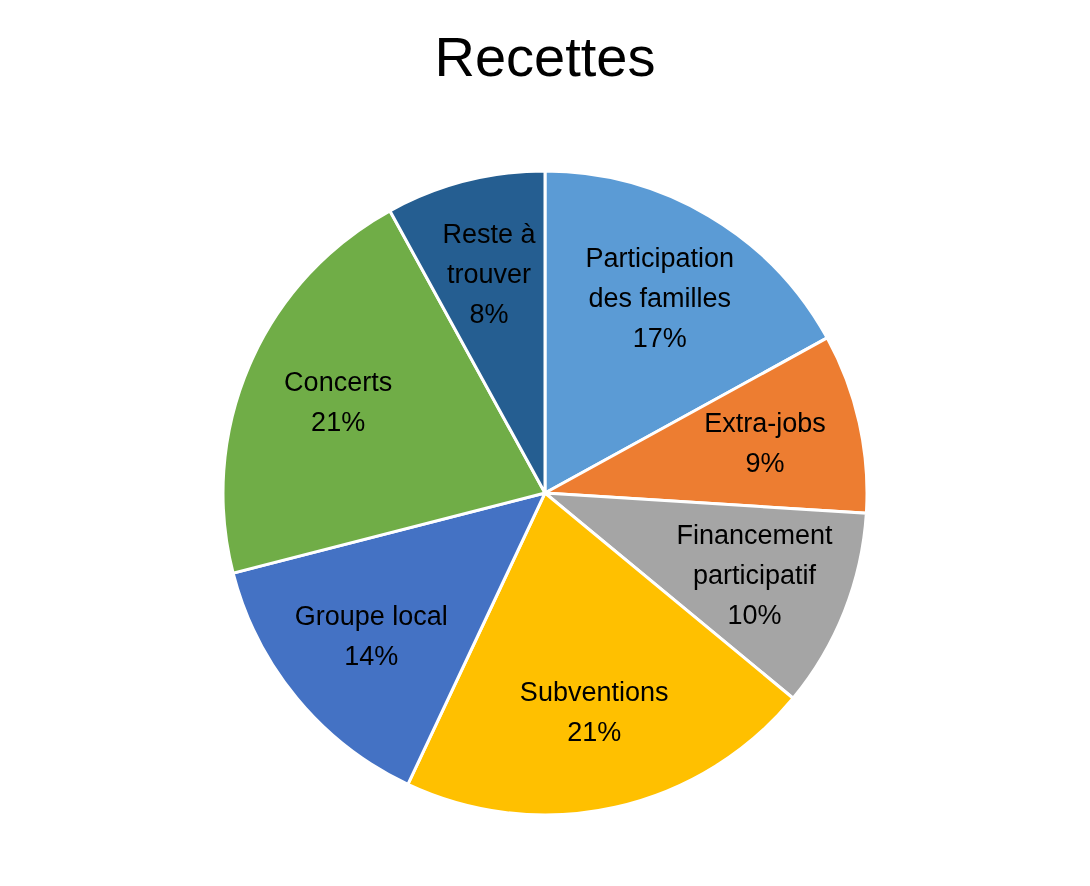 Image resolution: width=1090 pixels, height=886 pixels. What do you see at coordinates (765, 422) in the screenshot?
I see `slice-label: Extra-jobs` at bounding box center [765, 422].